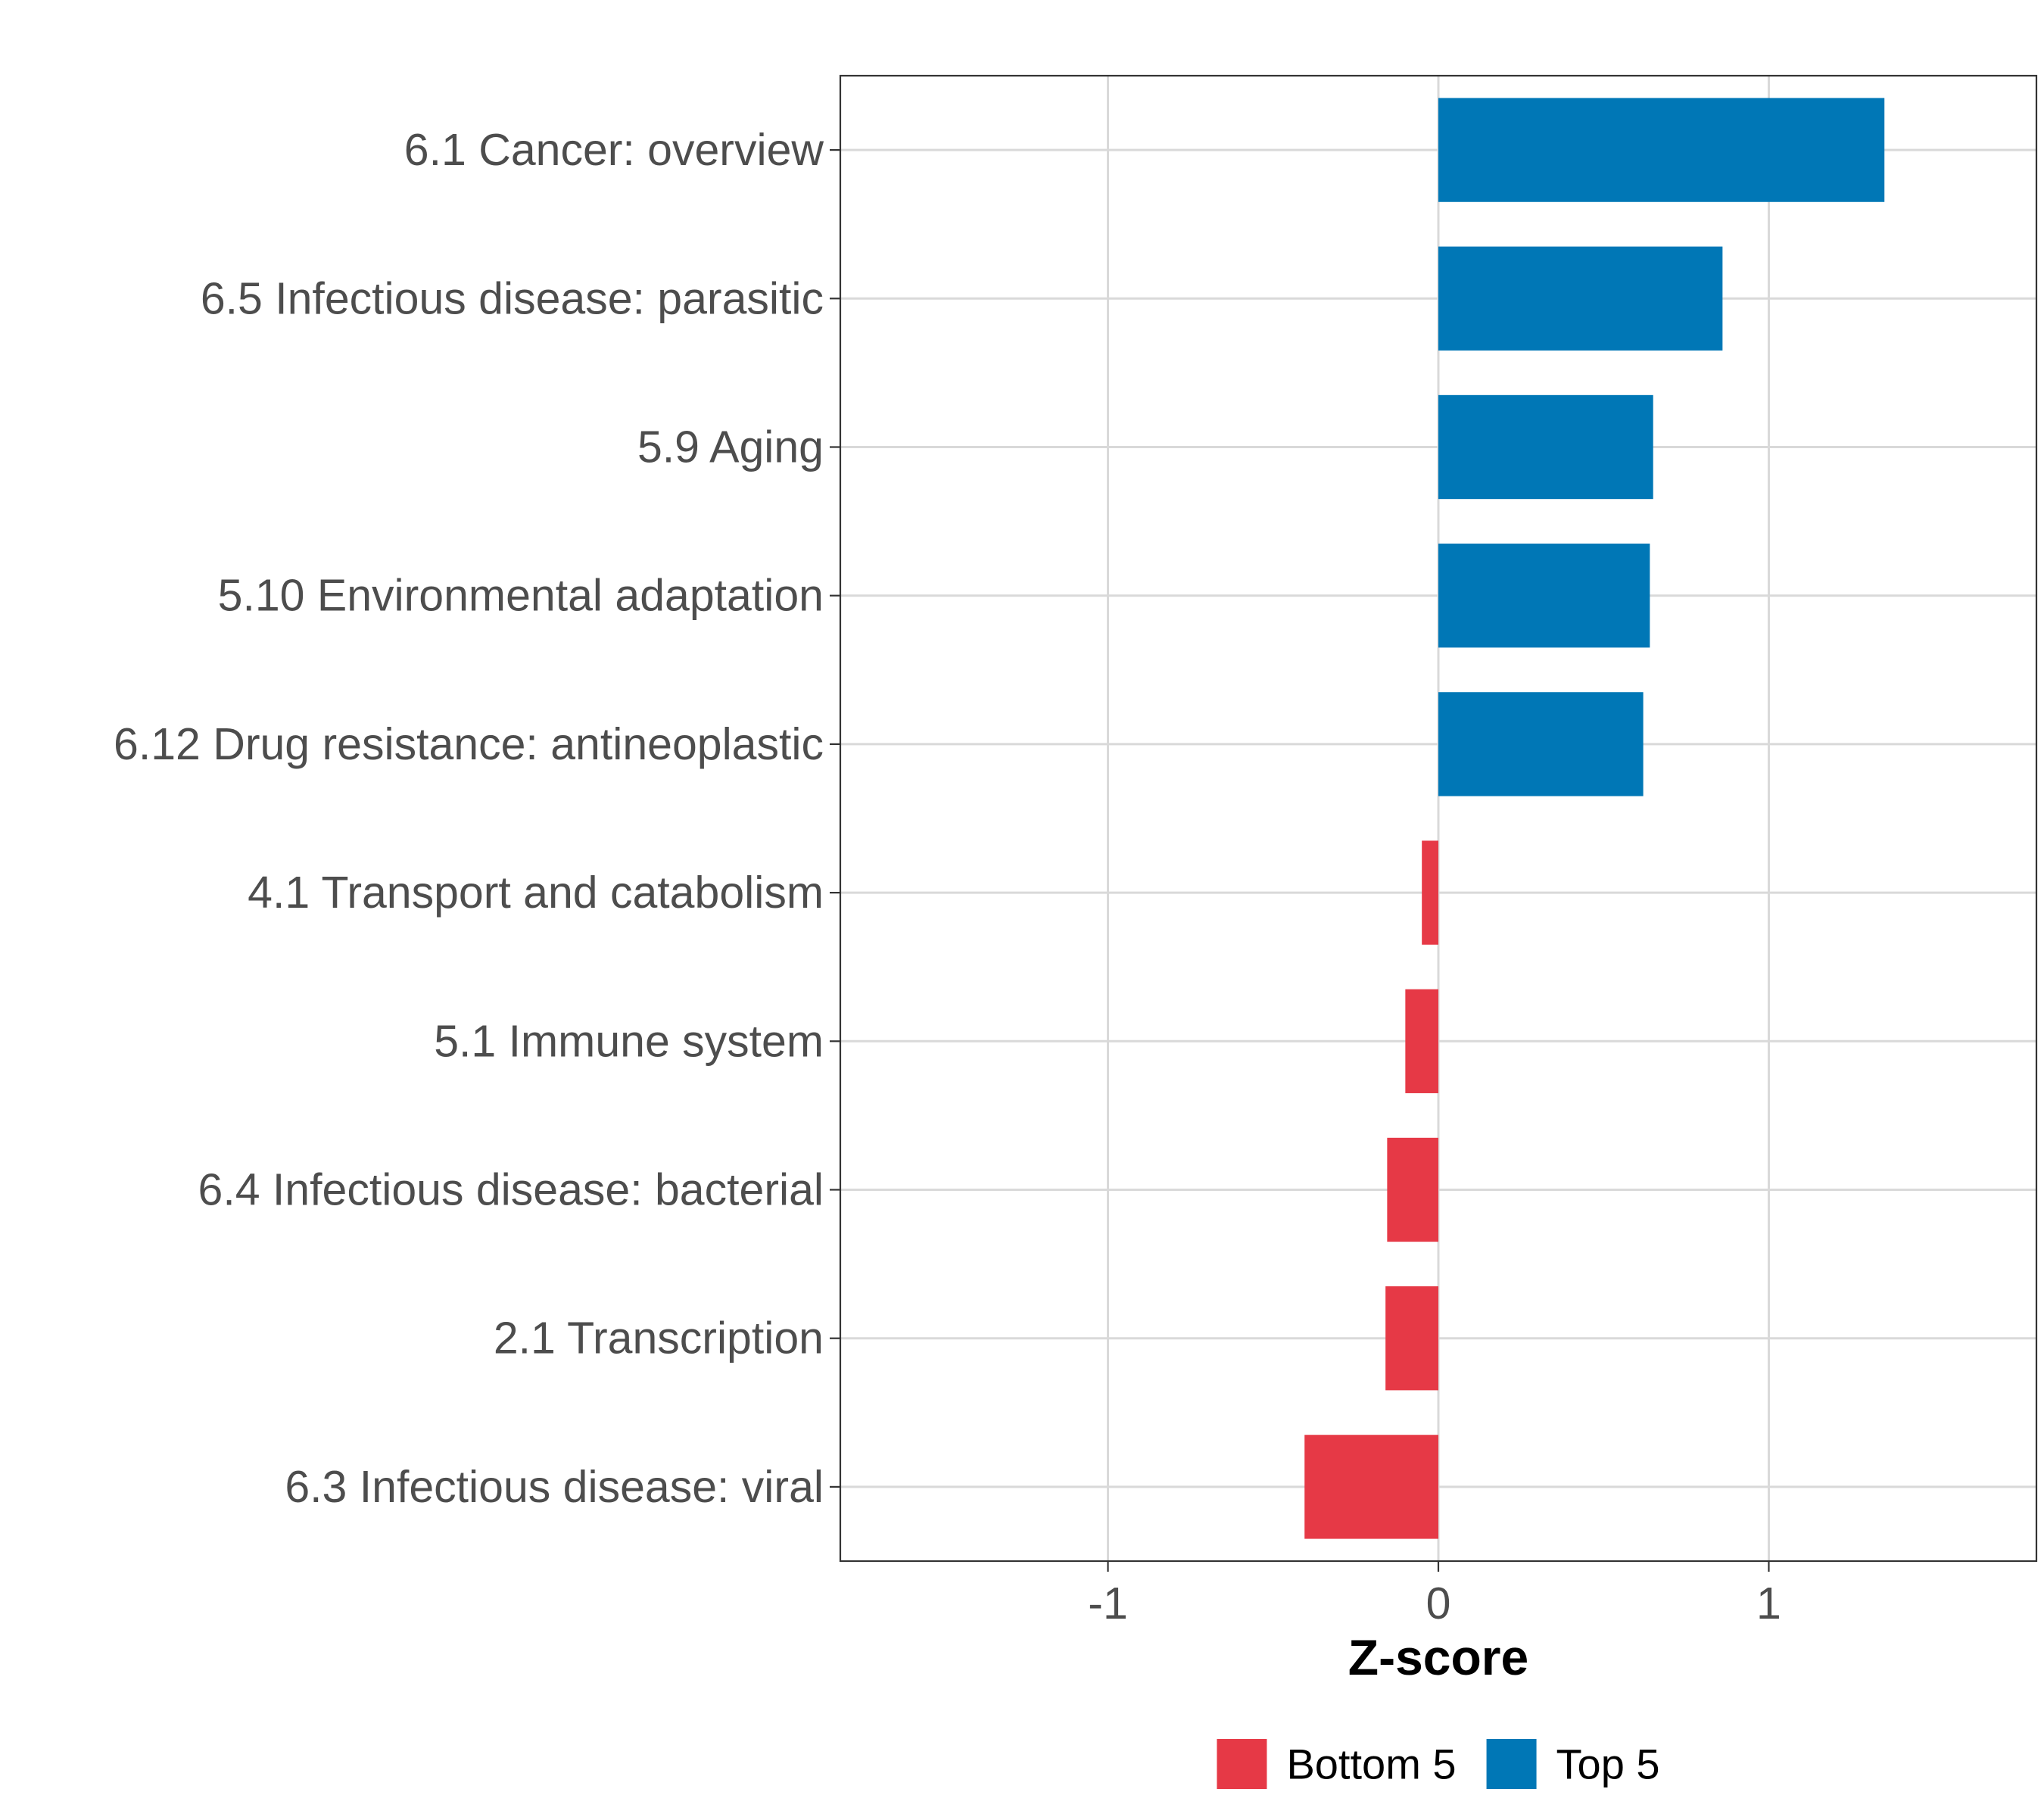  What do you see at coordinates (730, 447) in the screenshot?
I see `y-tick-label: 5.9 Aging` at bounding box center [730, 447].